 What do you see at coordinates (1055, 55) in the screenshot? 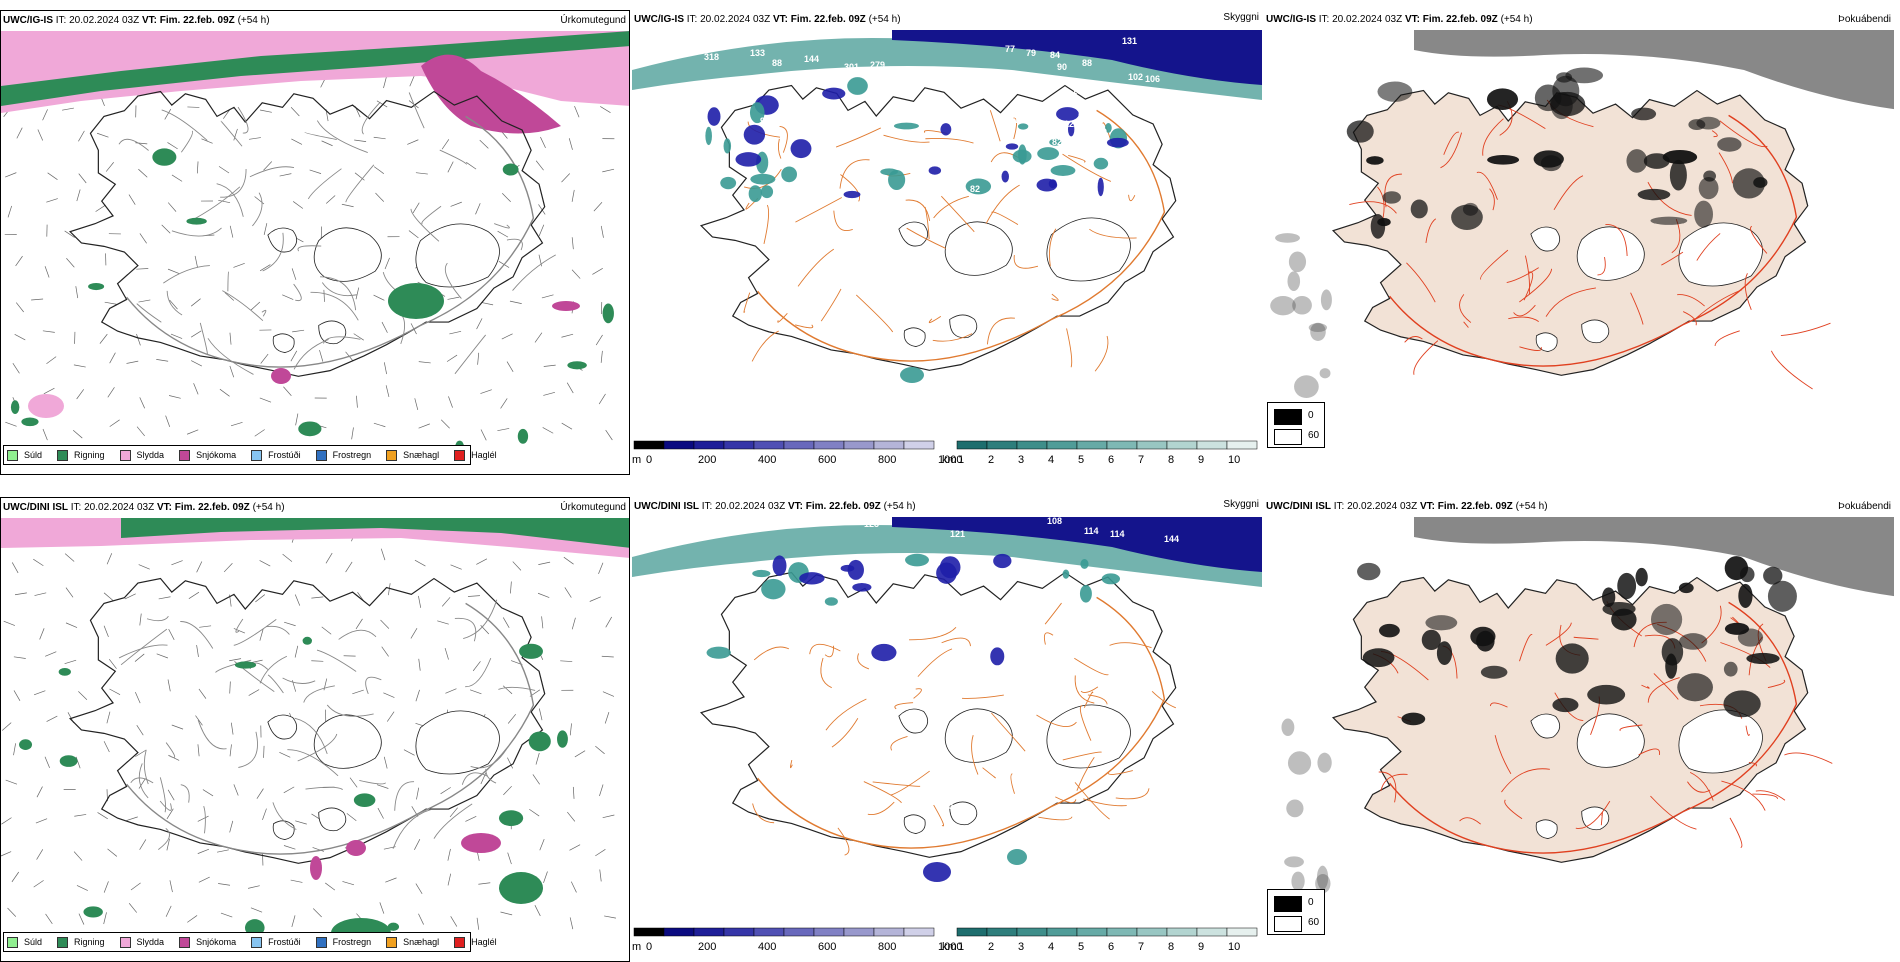
I see `visibility-label: 84` at bounding box center [1055, 55].